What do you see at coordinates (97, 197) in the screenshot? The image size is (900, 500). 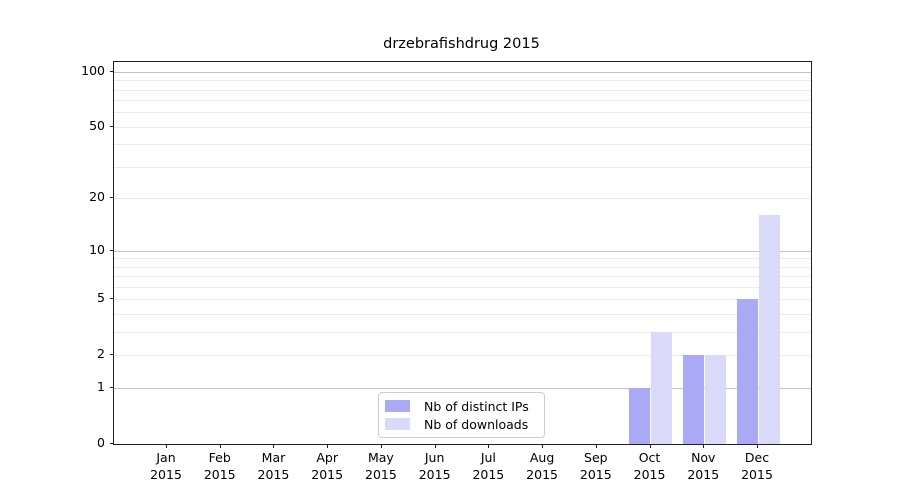 I see `y-tick-label: 20` at bounding box center [97, 197].